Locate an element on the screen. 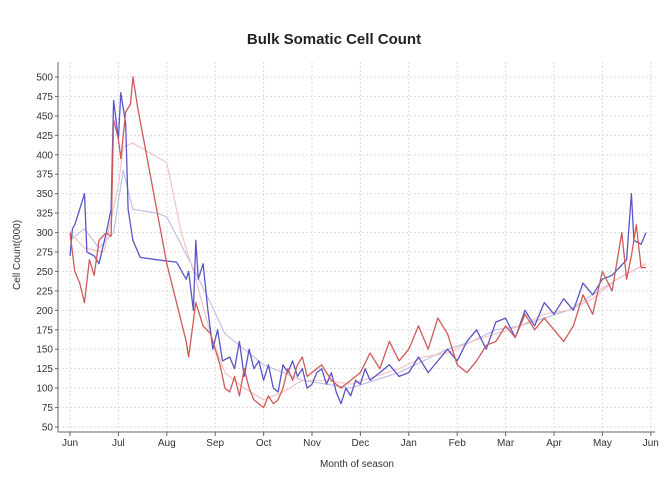 The height and width of the screenshot is (479, 668). y-tick-label: 250 is located at coordinates (44, 272).